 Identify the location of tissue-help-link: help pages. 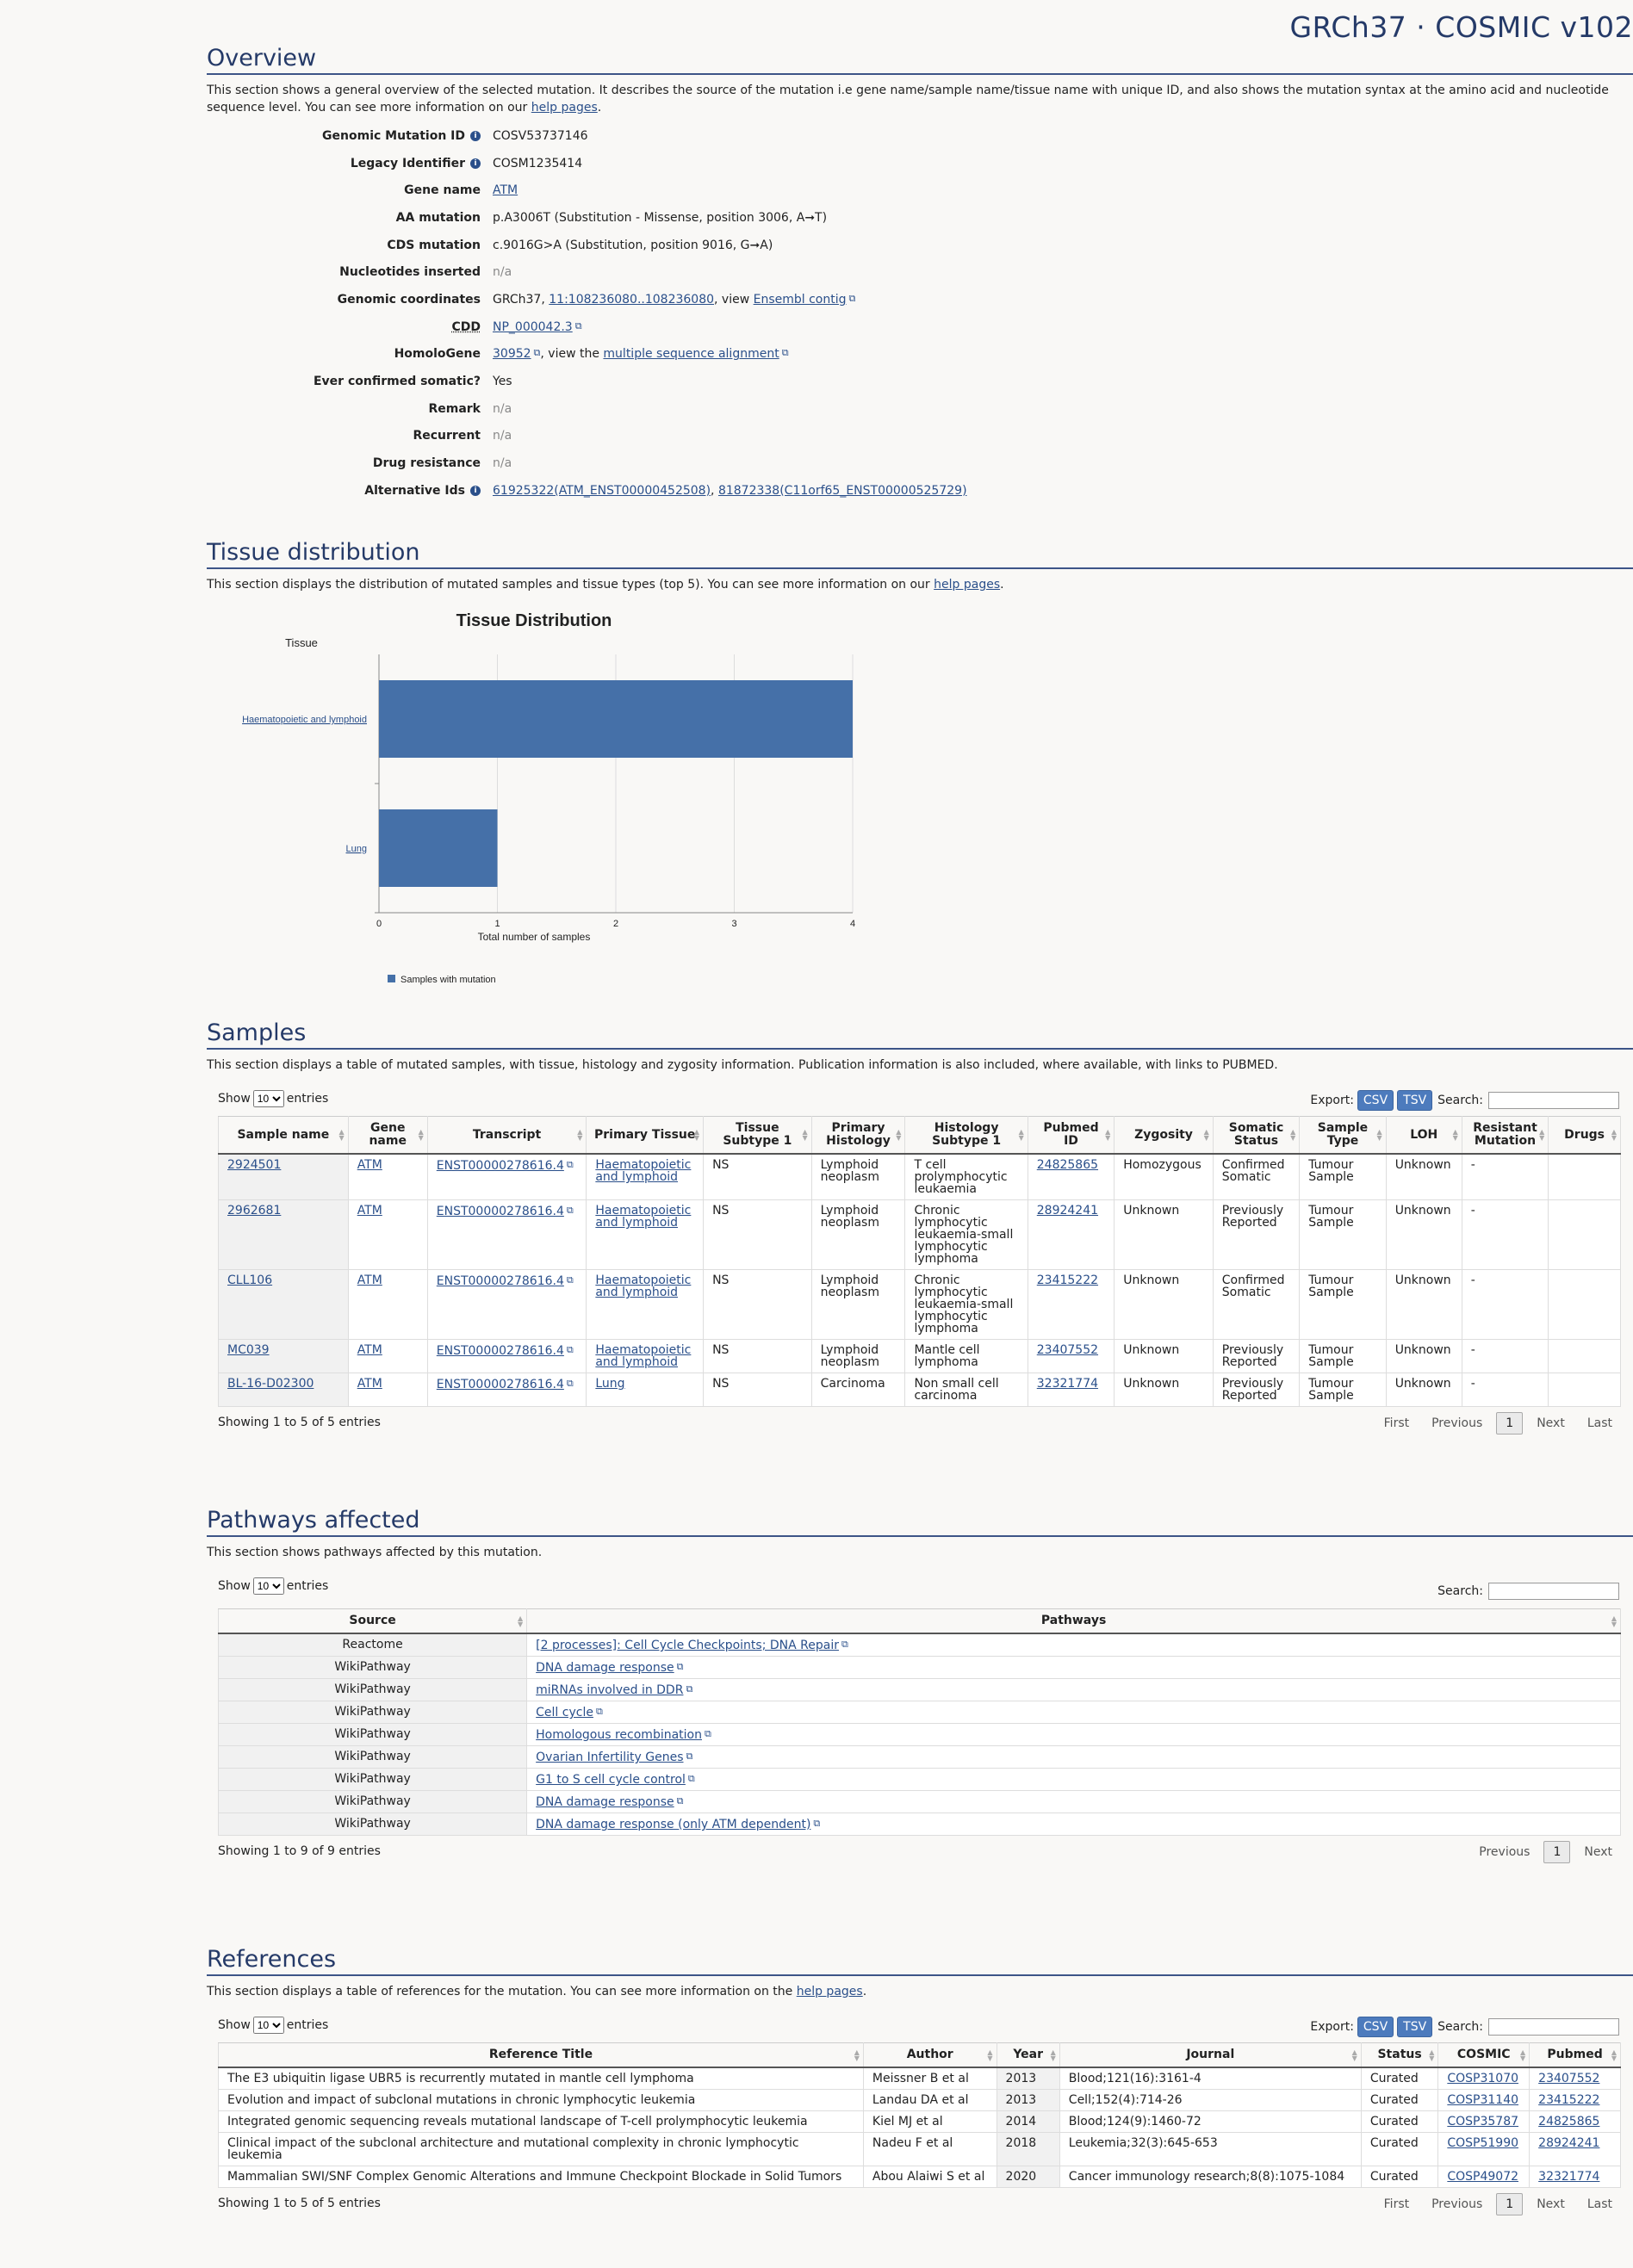
(967, 585).